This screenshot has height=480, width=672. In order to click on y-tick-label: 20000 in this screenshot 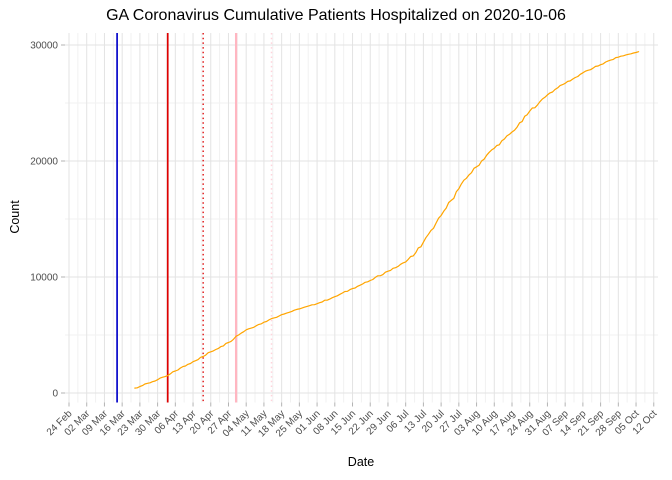, I will do `click(44, 162)`.